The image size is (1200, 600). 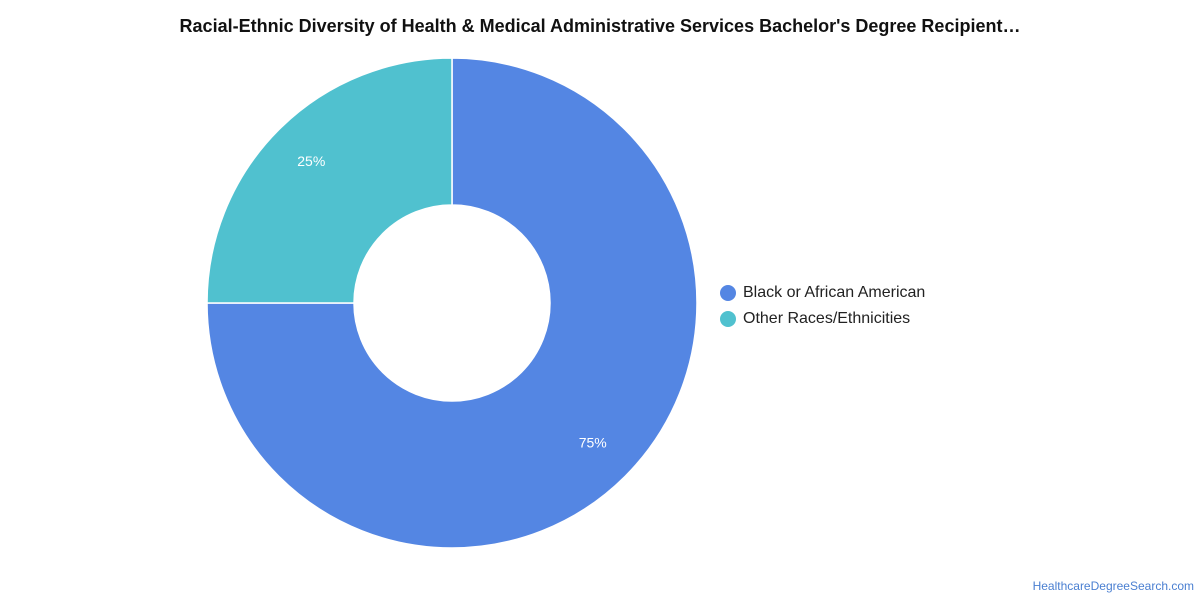 I want to click on legend-label-other: Other Races/Ethnicities, so click(x=827, y=318).